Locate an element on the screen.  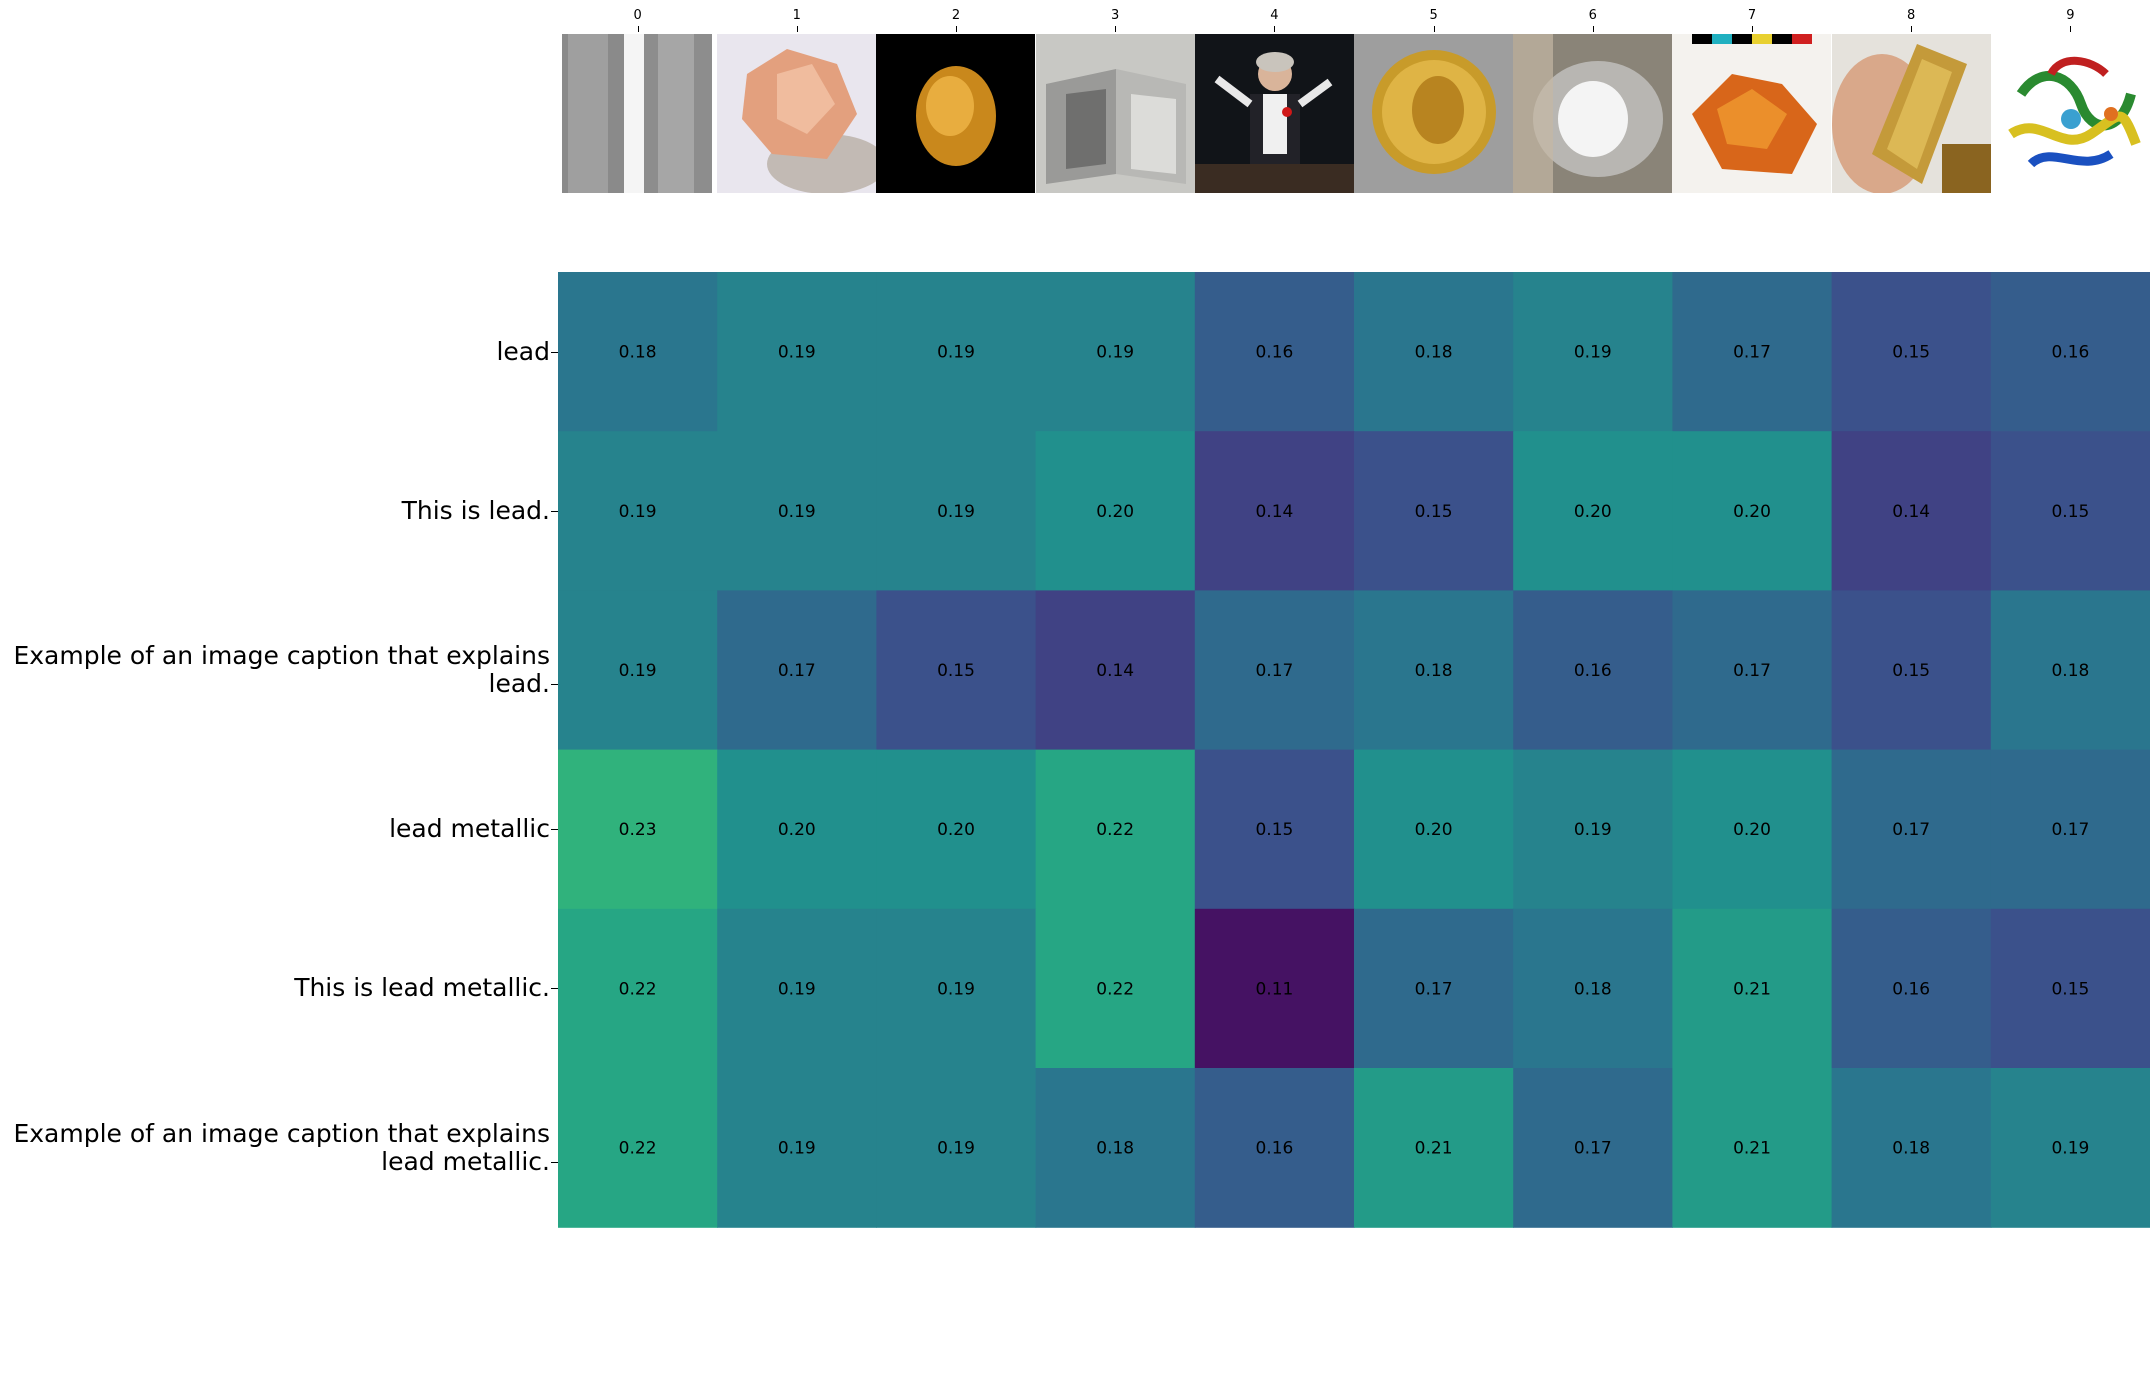
heatmap-cell-value: 0.21 is located at coordinates (1752, 1149).